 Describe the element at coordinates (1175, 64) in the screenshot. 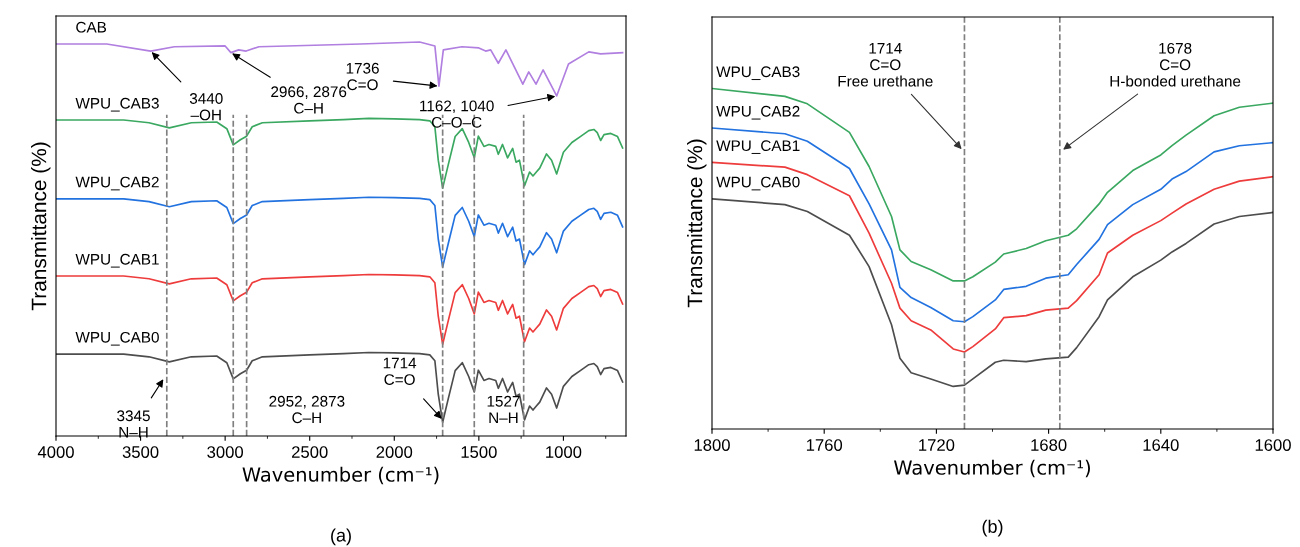

I see `ref-line-label: 1678 C=O H-bonded urethane` at that location.